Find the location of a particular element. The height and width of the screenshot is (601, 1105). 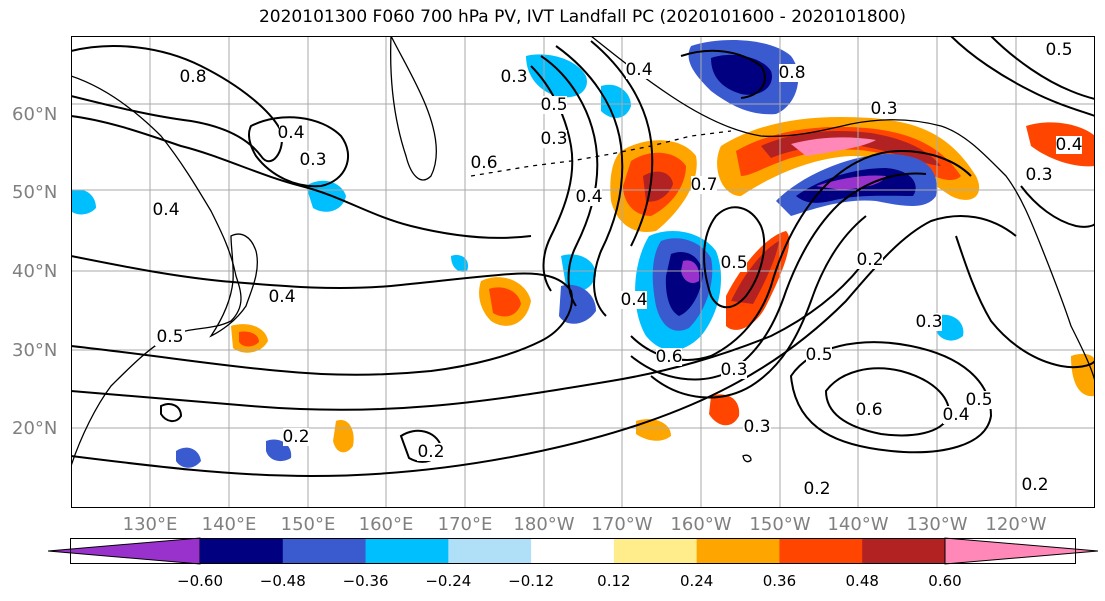

lon-label-160e: 160°E is located at coordinates (386, 524).